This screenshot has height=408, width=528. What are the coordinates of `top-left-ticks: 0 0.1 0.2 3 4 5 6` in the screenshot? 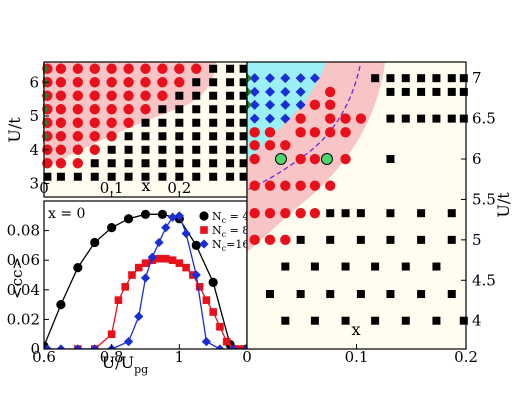 It's located at (110, 135).